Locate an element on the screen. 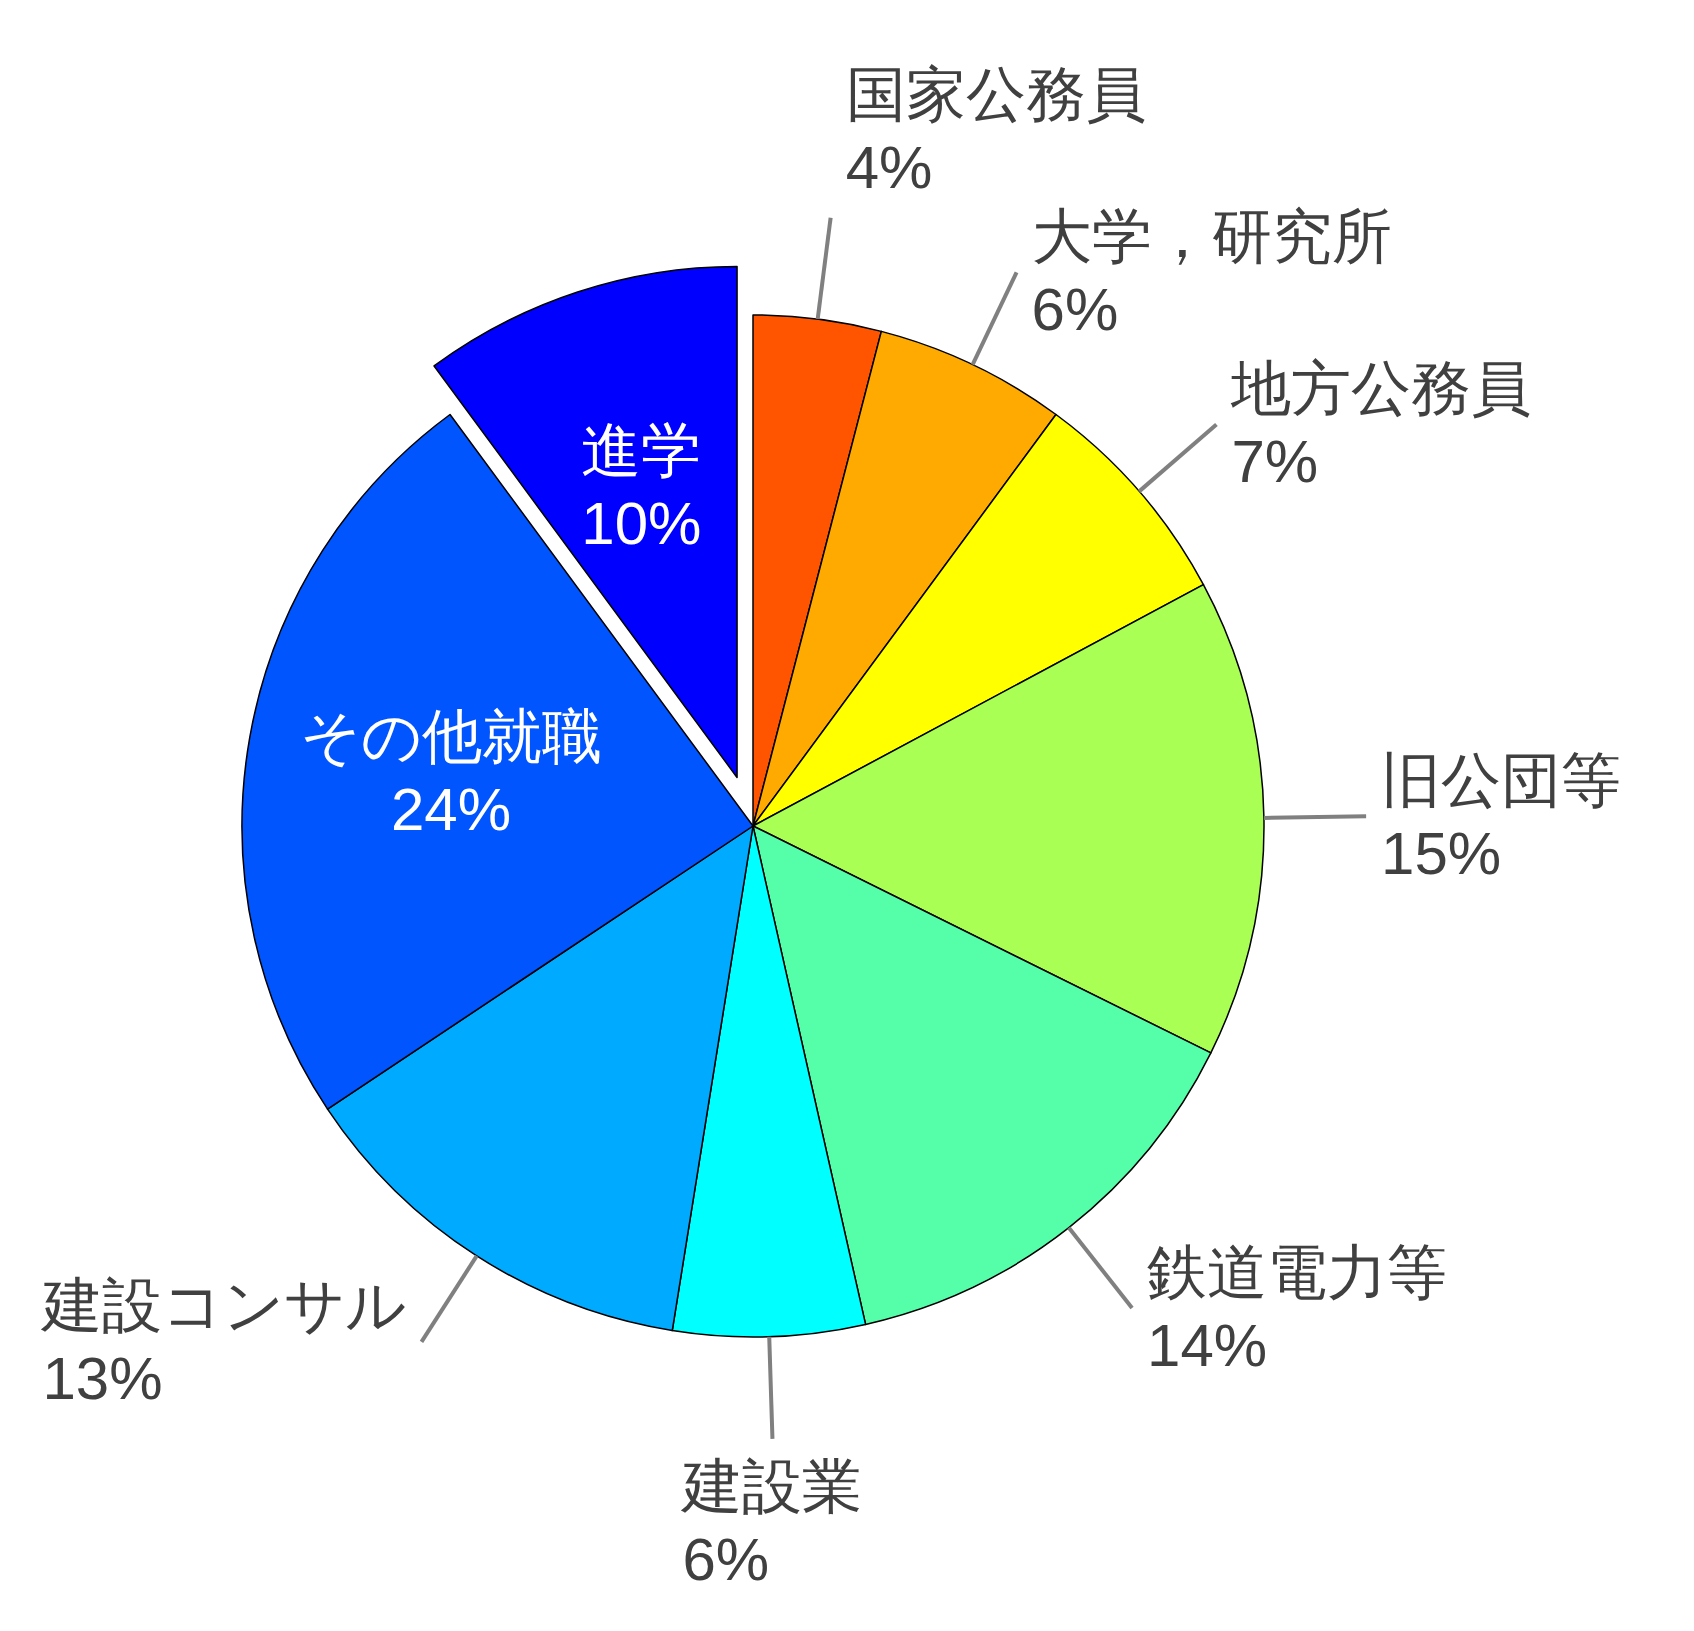  label: 10% is located at coordinates (641, 523).